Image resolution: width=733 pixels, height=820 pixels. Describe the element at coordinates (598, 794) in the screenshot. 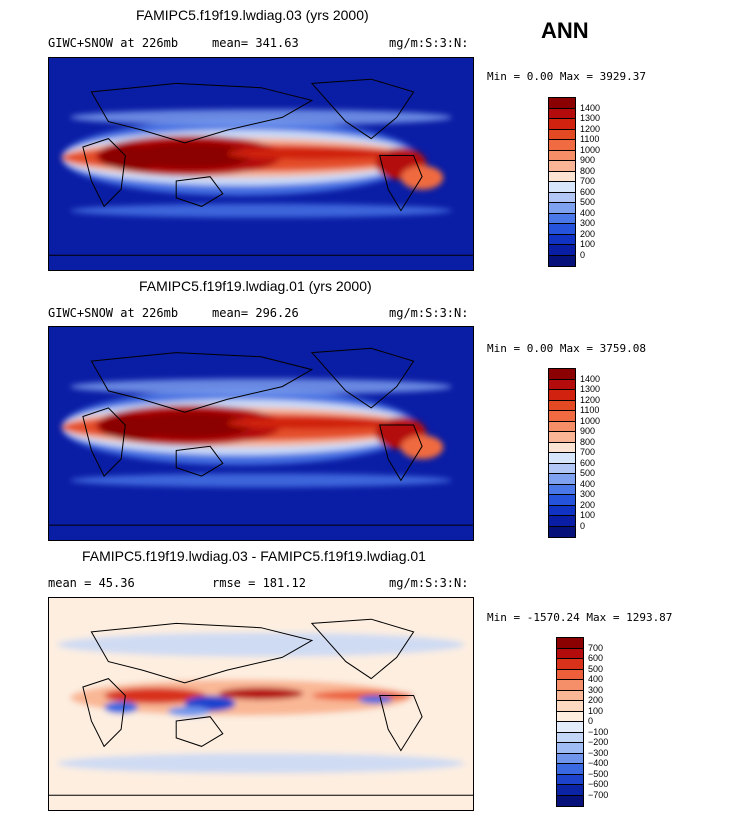

I see `colorbar-tick-label: −700` at that location.